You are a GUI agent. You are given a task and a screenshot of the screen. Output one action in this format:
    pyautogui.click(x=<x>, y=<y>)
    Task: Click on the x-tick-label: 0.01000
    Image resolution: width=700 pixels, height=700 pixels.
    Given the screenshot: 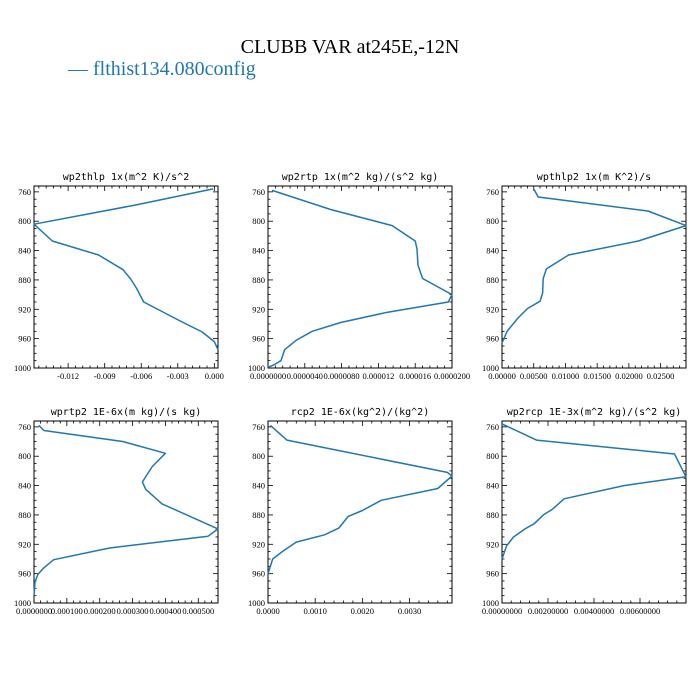 What is the action you would take?
    pyautogui.click(x=566, y=376)
    